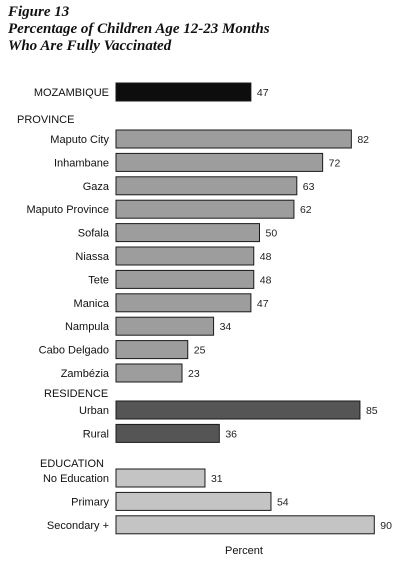  I want to click on bar-inhambane, so click(219, 162).